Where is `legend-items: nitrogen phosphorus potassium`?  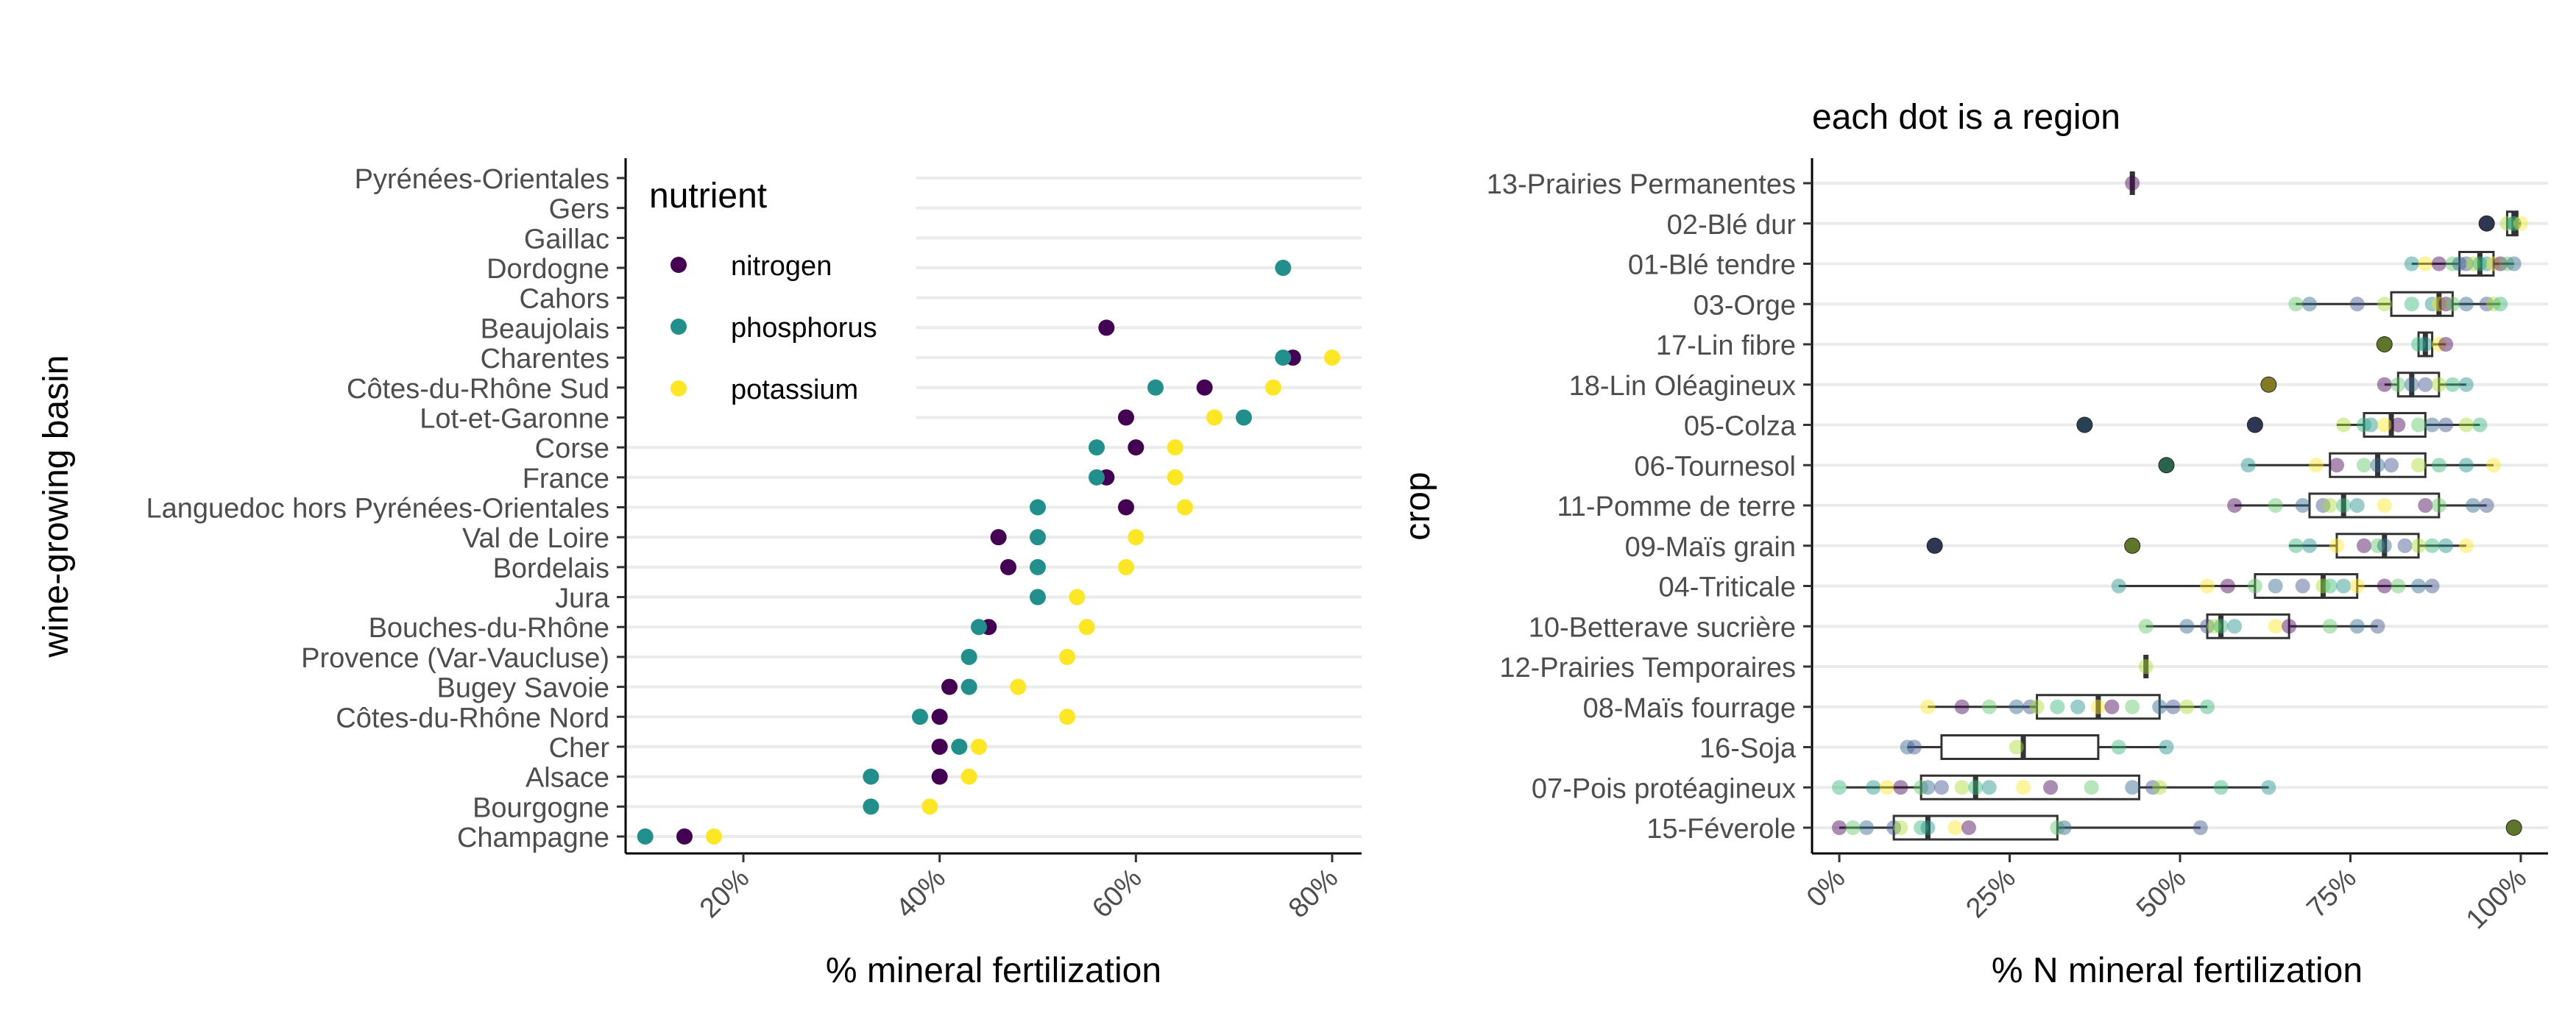 legend-items: nitrogen phosphorus potassium is located at coordinates (773, 328).